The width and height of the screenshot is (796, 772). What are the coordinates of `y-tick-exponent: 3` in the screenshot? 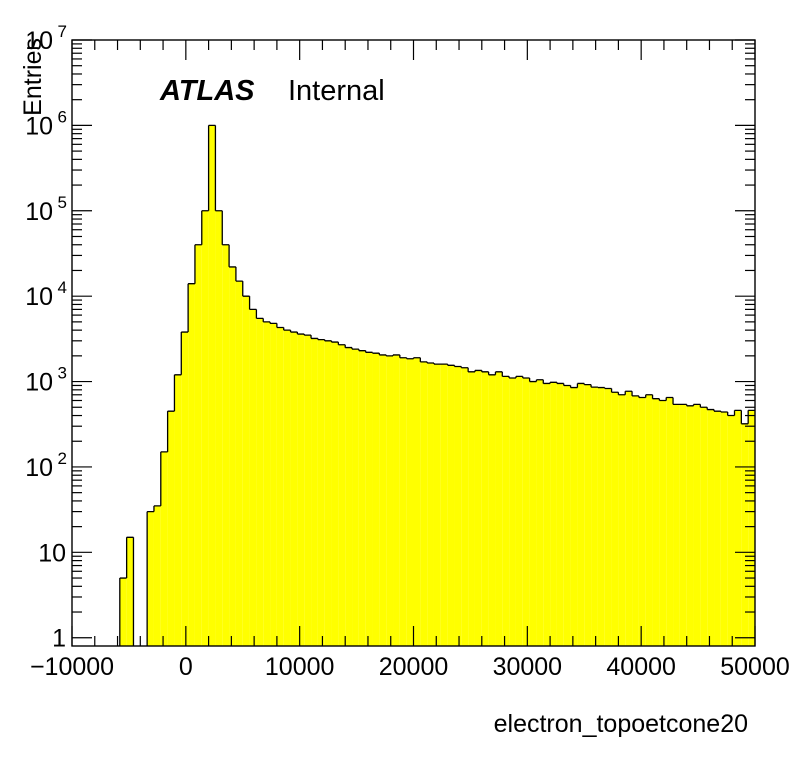 It's located at (62, 373).